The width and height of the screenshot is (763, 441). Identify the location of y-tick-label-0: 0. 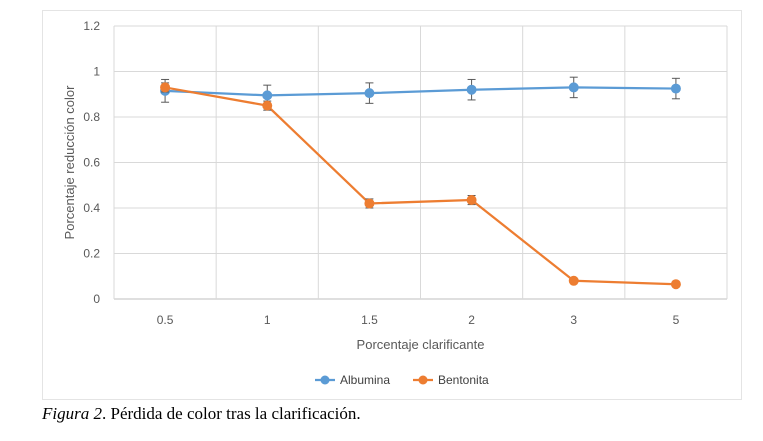
(96, 299).